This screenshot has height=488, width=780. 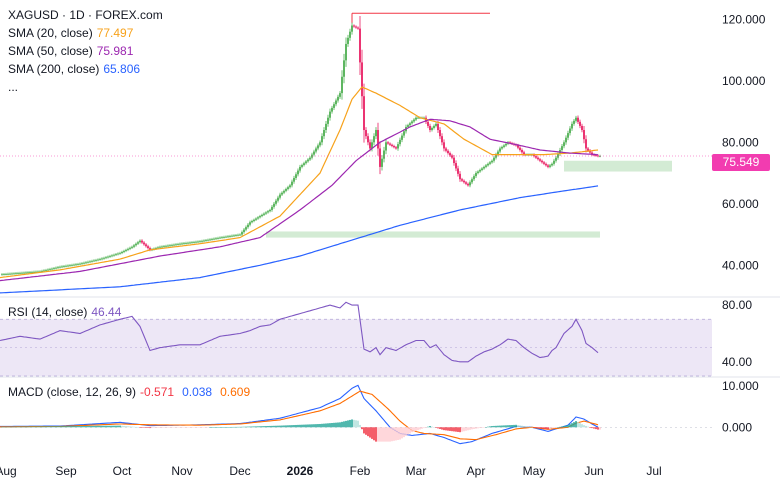 What do you see at coordinates (85, 33) in the screenshot?
I see `sma20-legend: SMA (20, close) 77.497` at bounding box center [85, 33].